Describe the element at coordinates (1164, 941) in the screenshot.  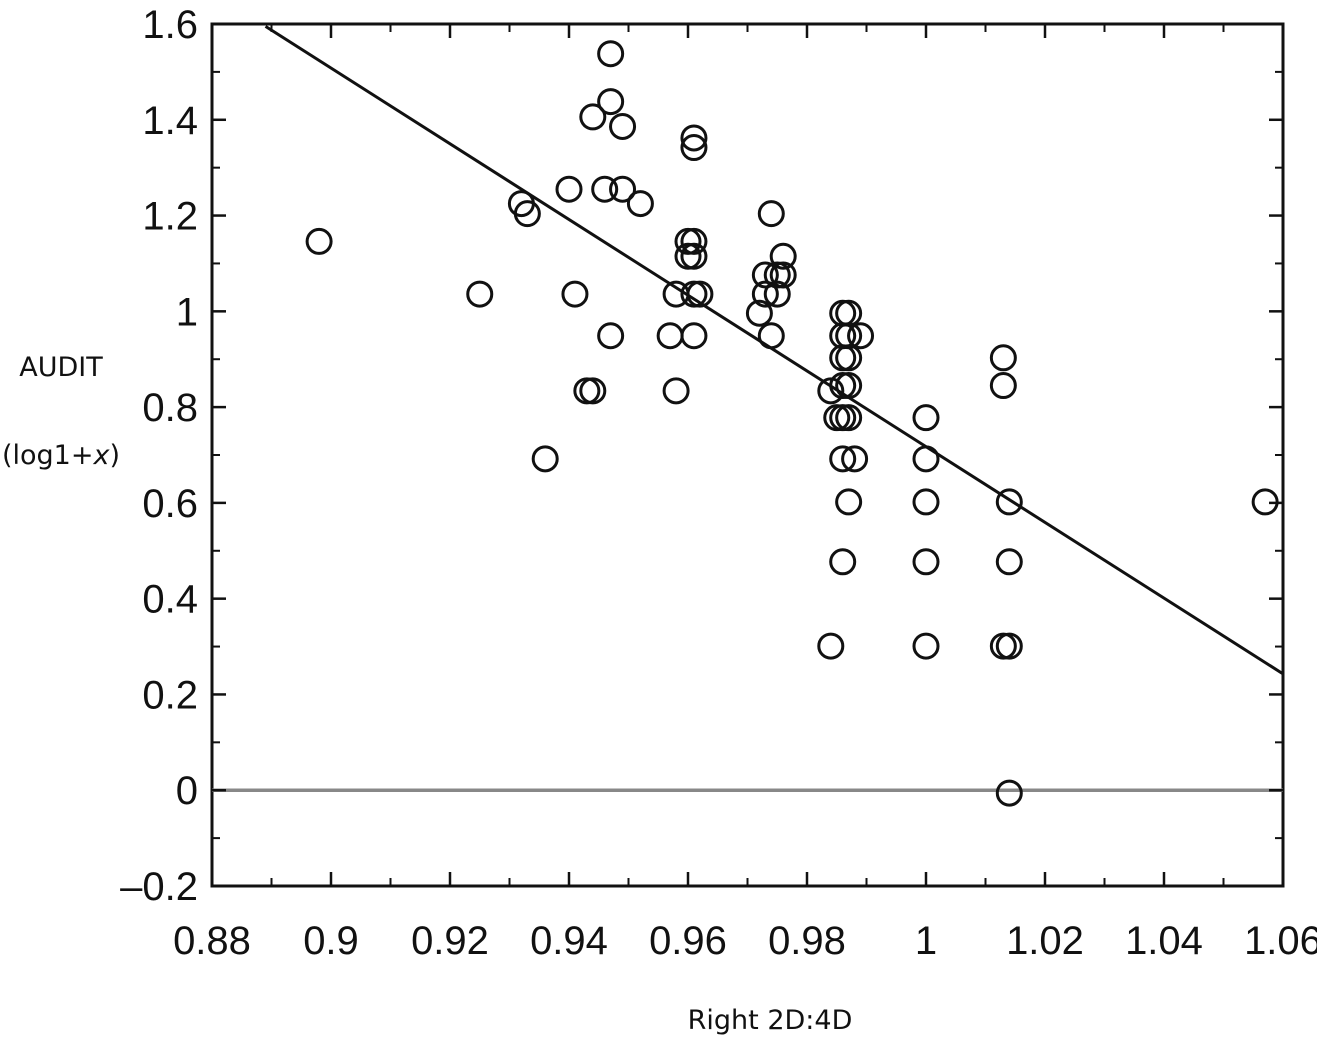
I see `x-tick-label: 1.04` at that location.